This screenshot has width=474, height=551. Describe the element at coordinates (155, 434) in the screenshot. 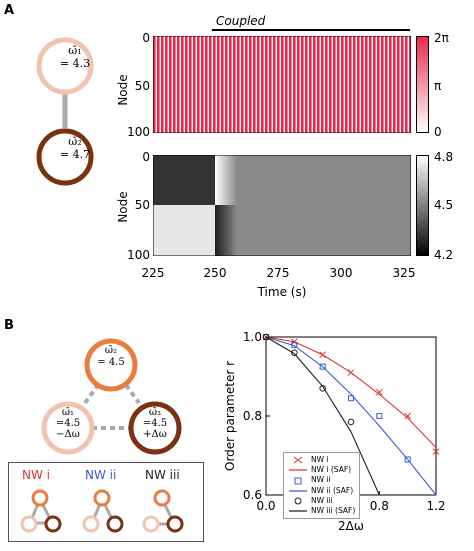

I see `node-b3-delta: +Δω` at that location.